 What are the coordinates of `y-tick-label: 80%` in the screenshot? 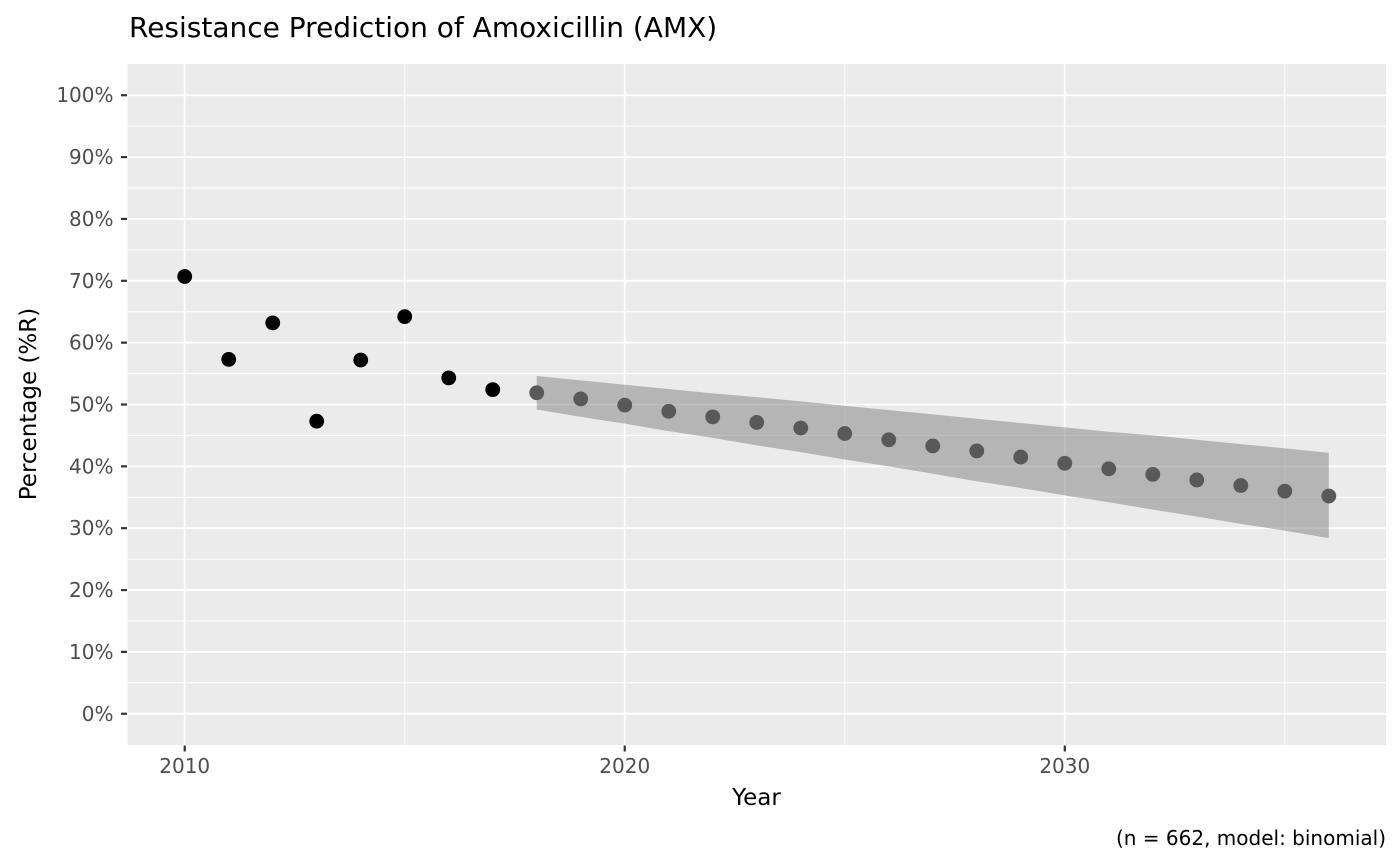 It's located at (91, 219).